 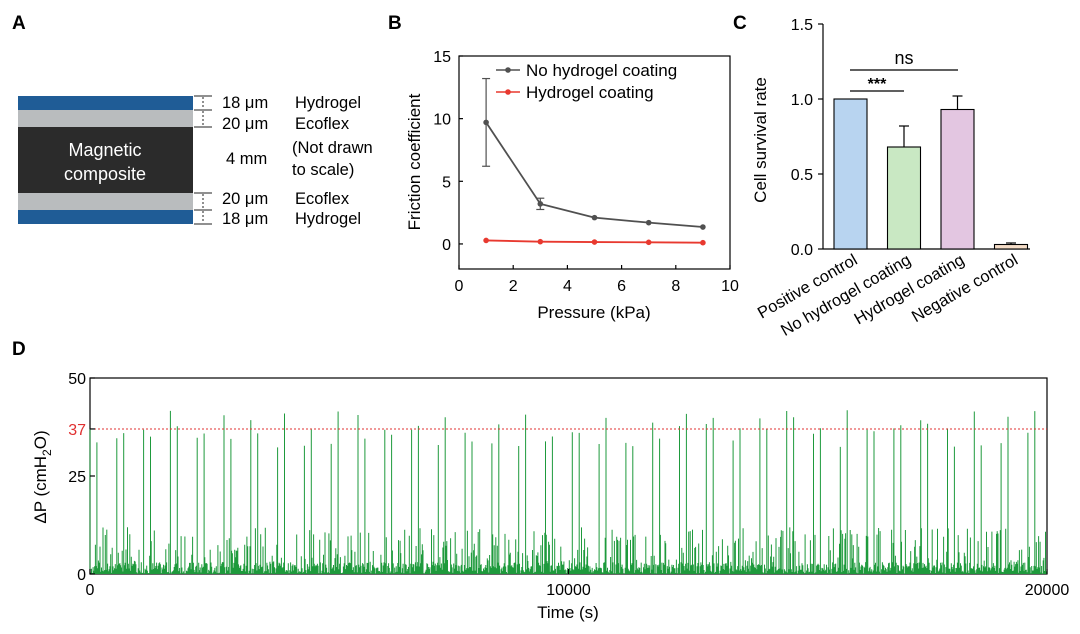 I want to click on chart-b-legend: No hydrogel coating Hydrogel coating, so click(x=586, y=81).